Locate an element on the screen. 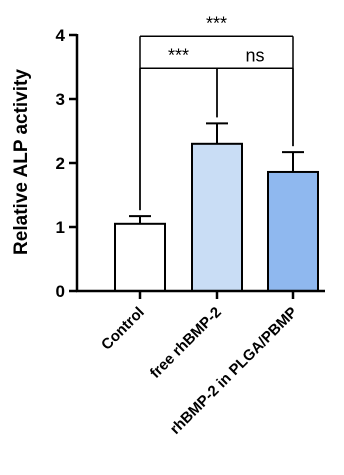 The image size is (344, 475). y-tick-label: 2 is located at coordinates (60, 163).